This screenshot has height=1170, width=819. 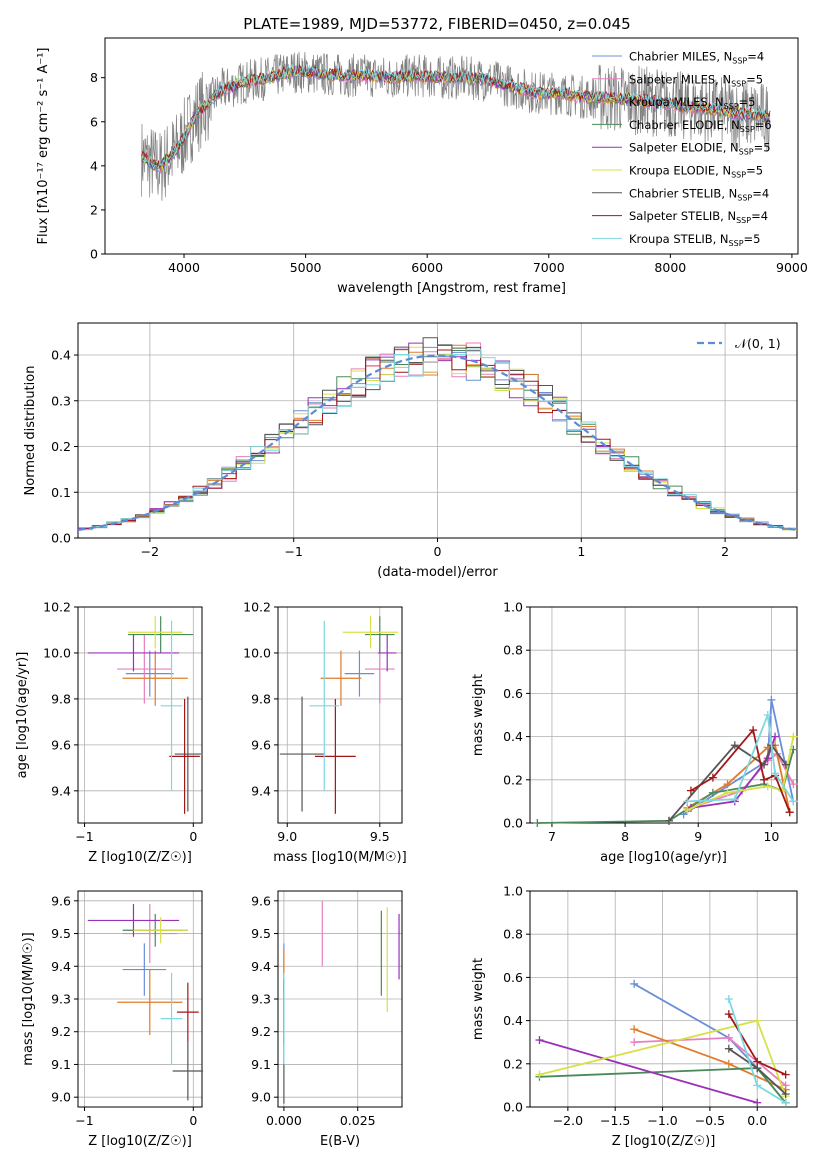 What do you see at coordinates (340, 1141) in the screenshot?
I see `x-axis-label: E(B-V)` at bounding box center [340, 1141].